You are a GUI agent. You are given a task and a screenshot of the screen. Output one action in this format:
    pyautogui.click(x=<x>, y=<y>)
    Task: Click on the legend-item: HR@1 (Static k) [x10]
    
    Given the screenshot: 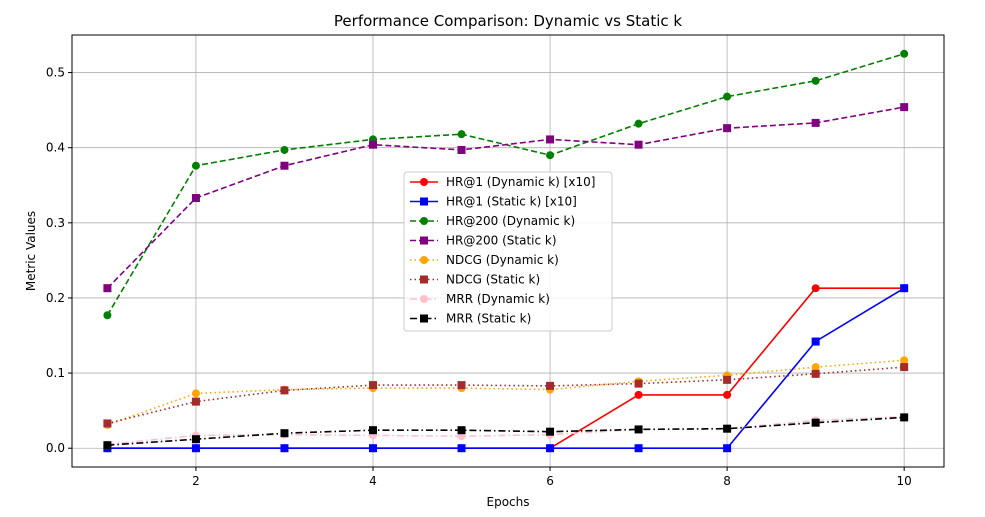 What is the action you would take?
    pyautogui.click(x=493, y=202)
    